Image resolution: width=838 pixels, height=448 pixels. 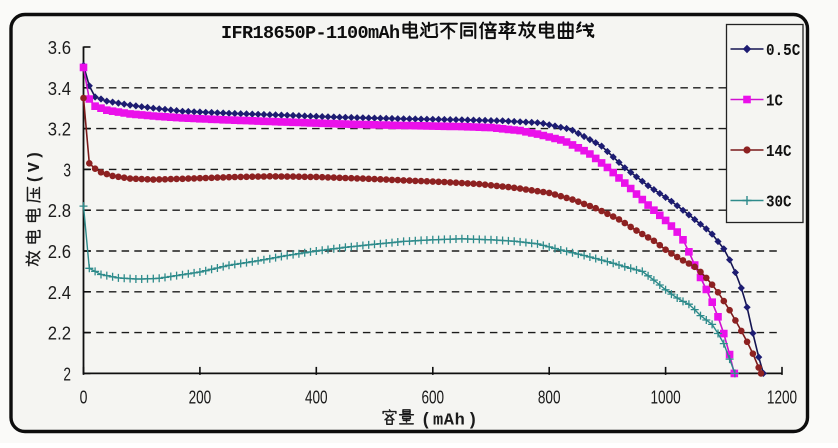 I want to click on svg-text: 1C, so click(x=774, y=101).